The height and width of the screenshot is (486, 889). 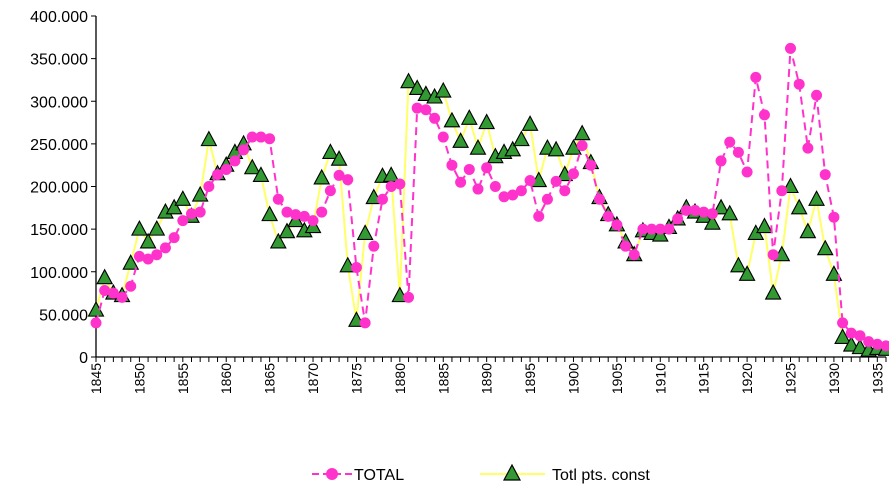 What do you see at coordinates (226, 378) in the screenshot?
I see `x-tick-label: 1860` at bounding box center [226, 378].